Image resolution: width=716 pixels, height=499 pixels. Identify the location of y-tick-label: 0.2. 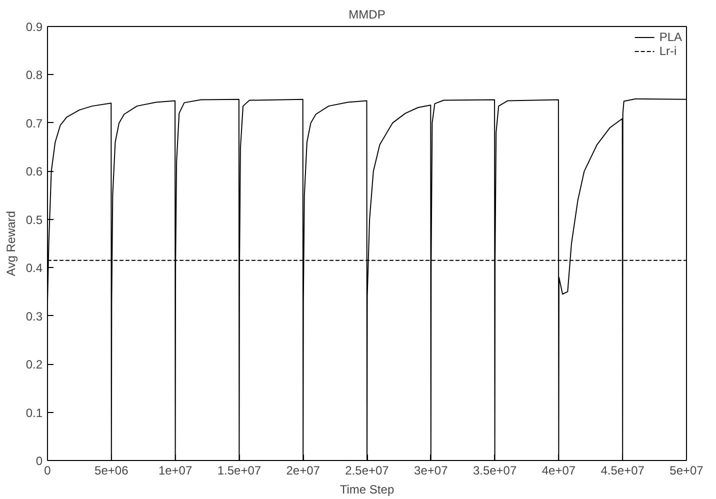
(34, 365).